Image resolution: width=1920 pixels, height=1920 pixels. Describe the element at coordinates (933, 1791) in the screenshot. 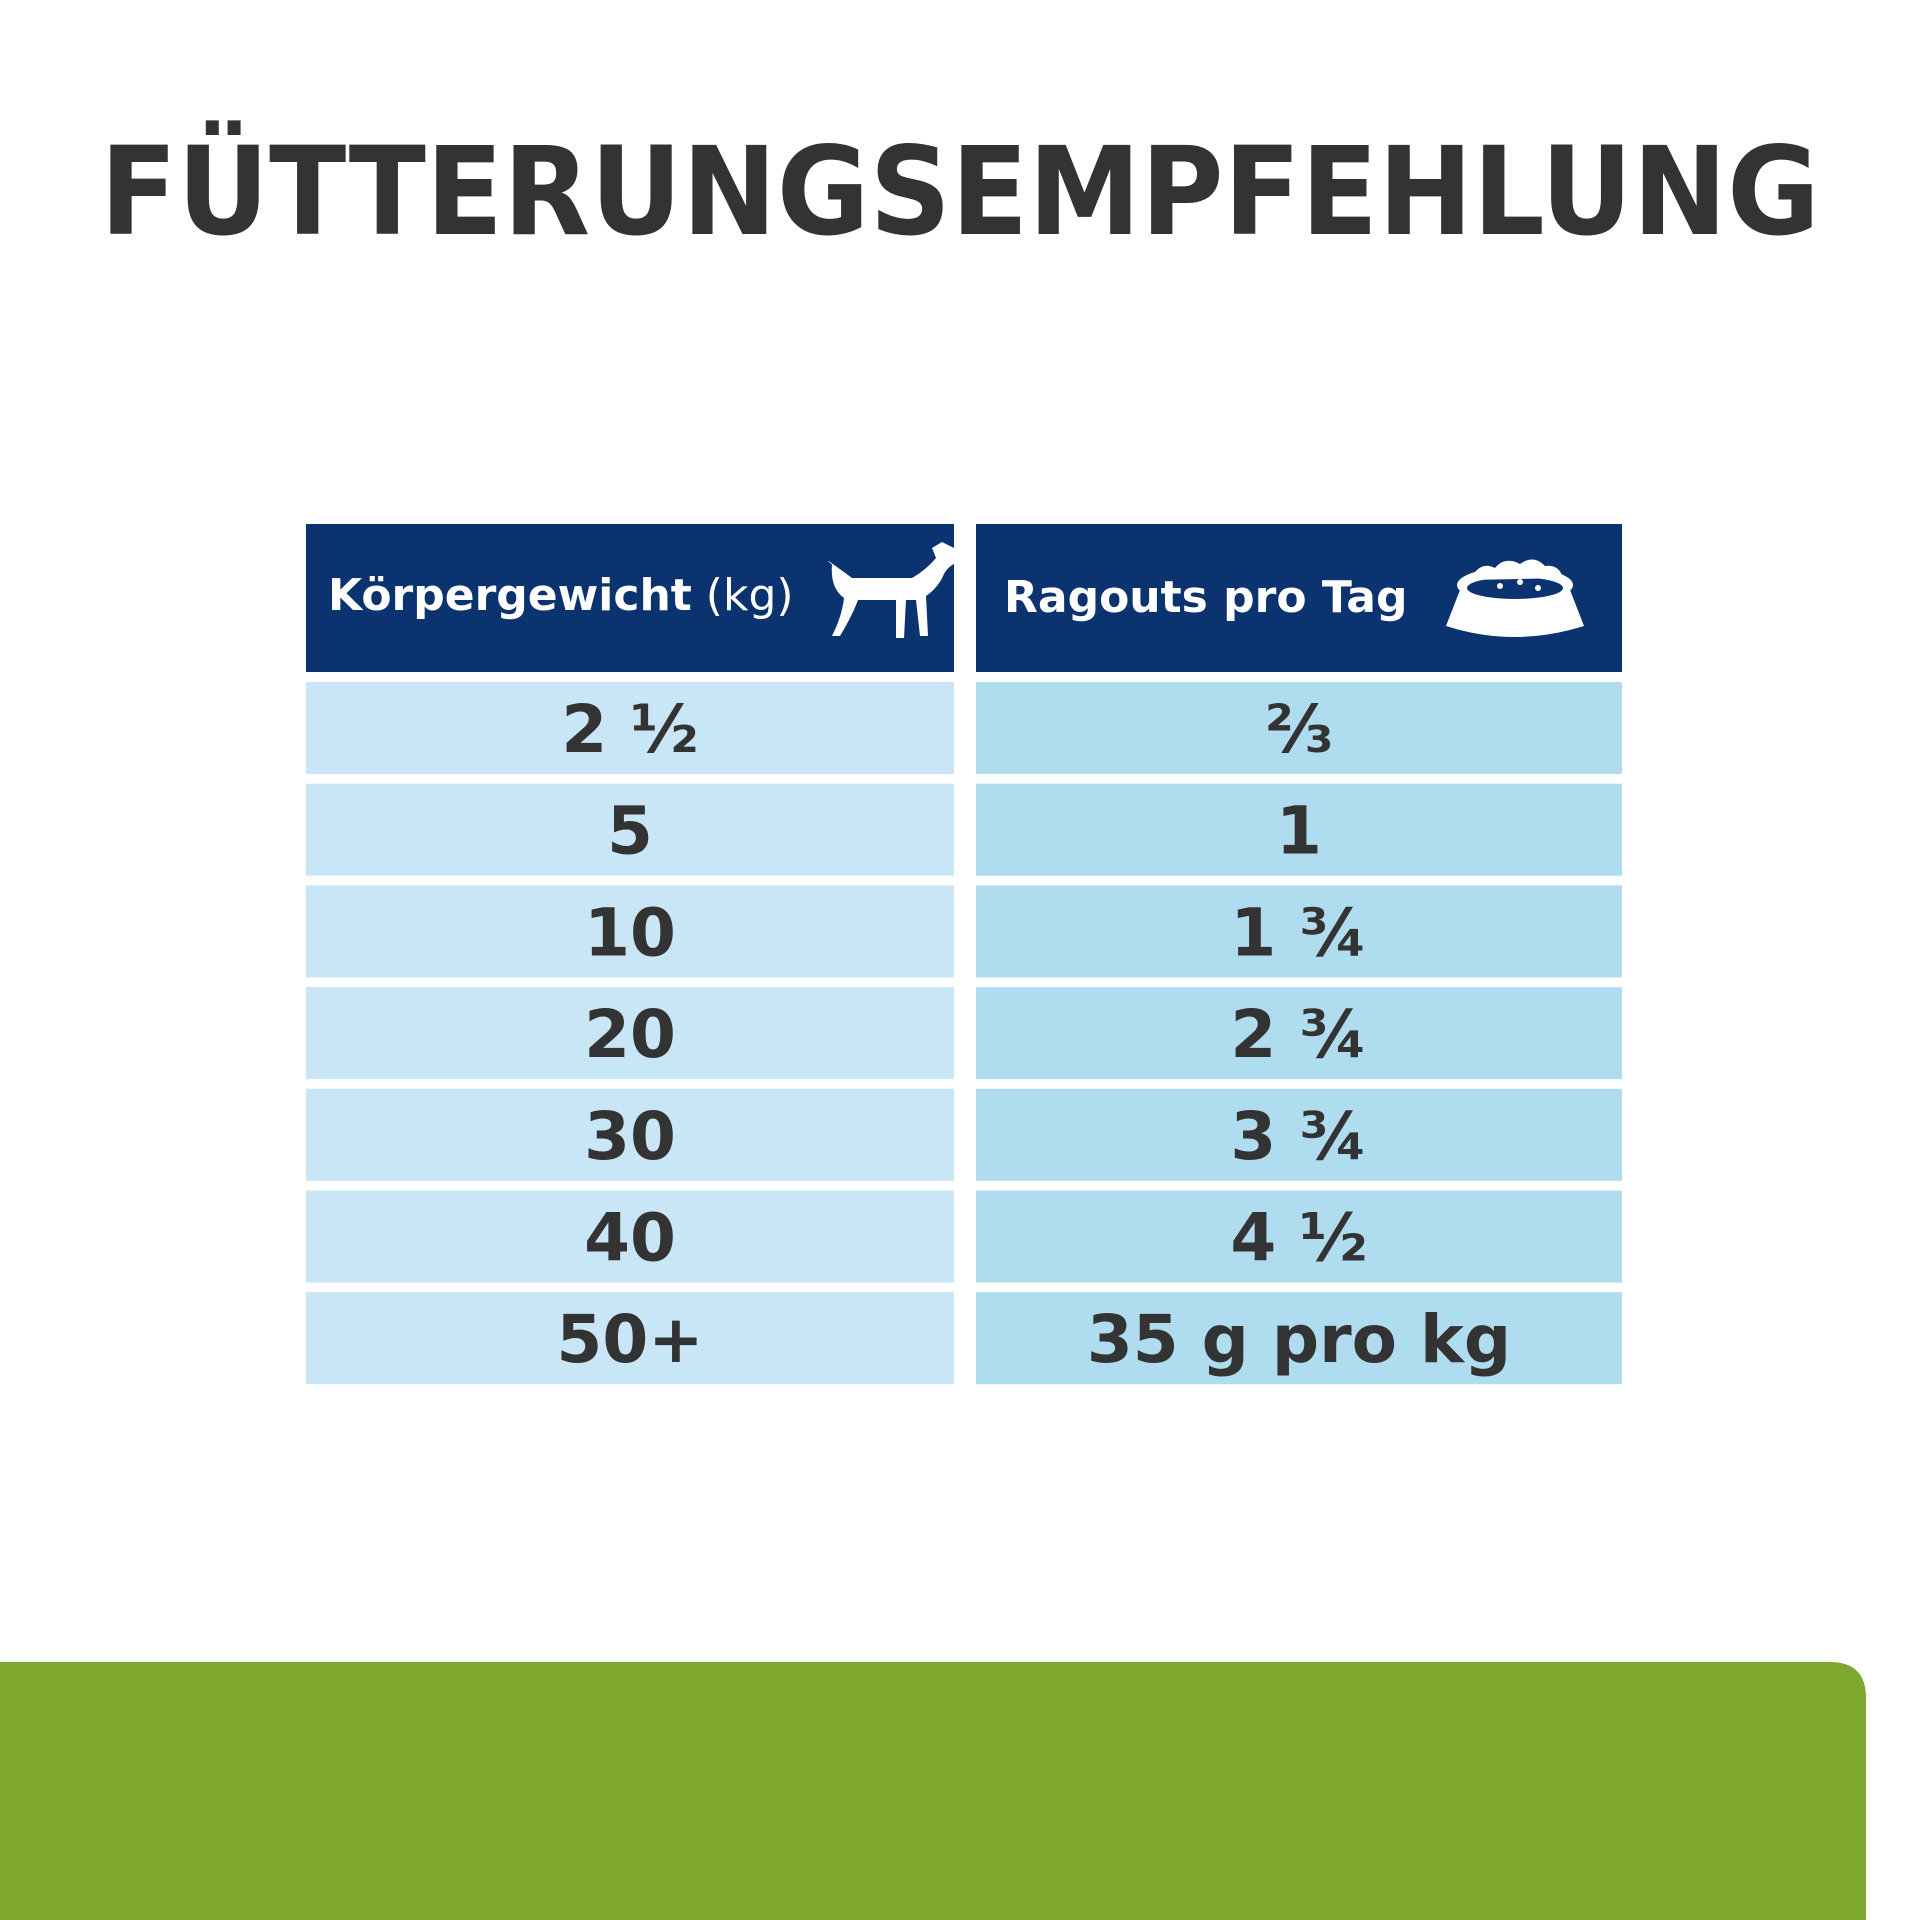

I see `green-footer-band` at that location.